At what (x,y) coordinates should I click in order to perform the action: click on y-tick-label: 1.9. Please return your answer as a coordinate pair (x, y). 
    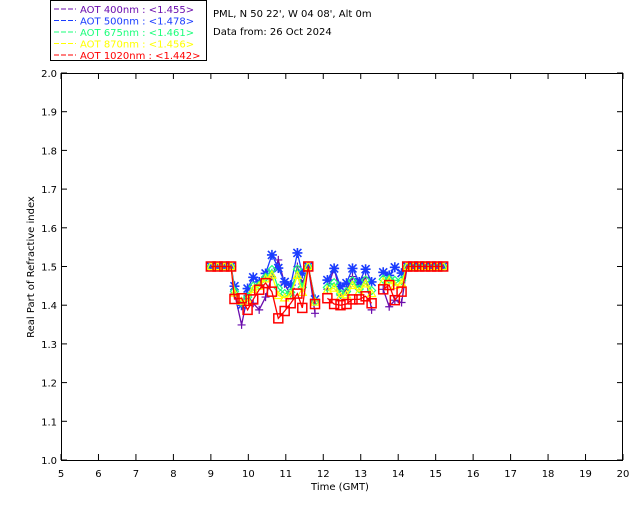
    Looking at the image, I should click on (49, 113).